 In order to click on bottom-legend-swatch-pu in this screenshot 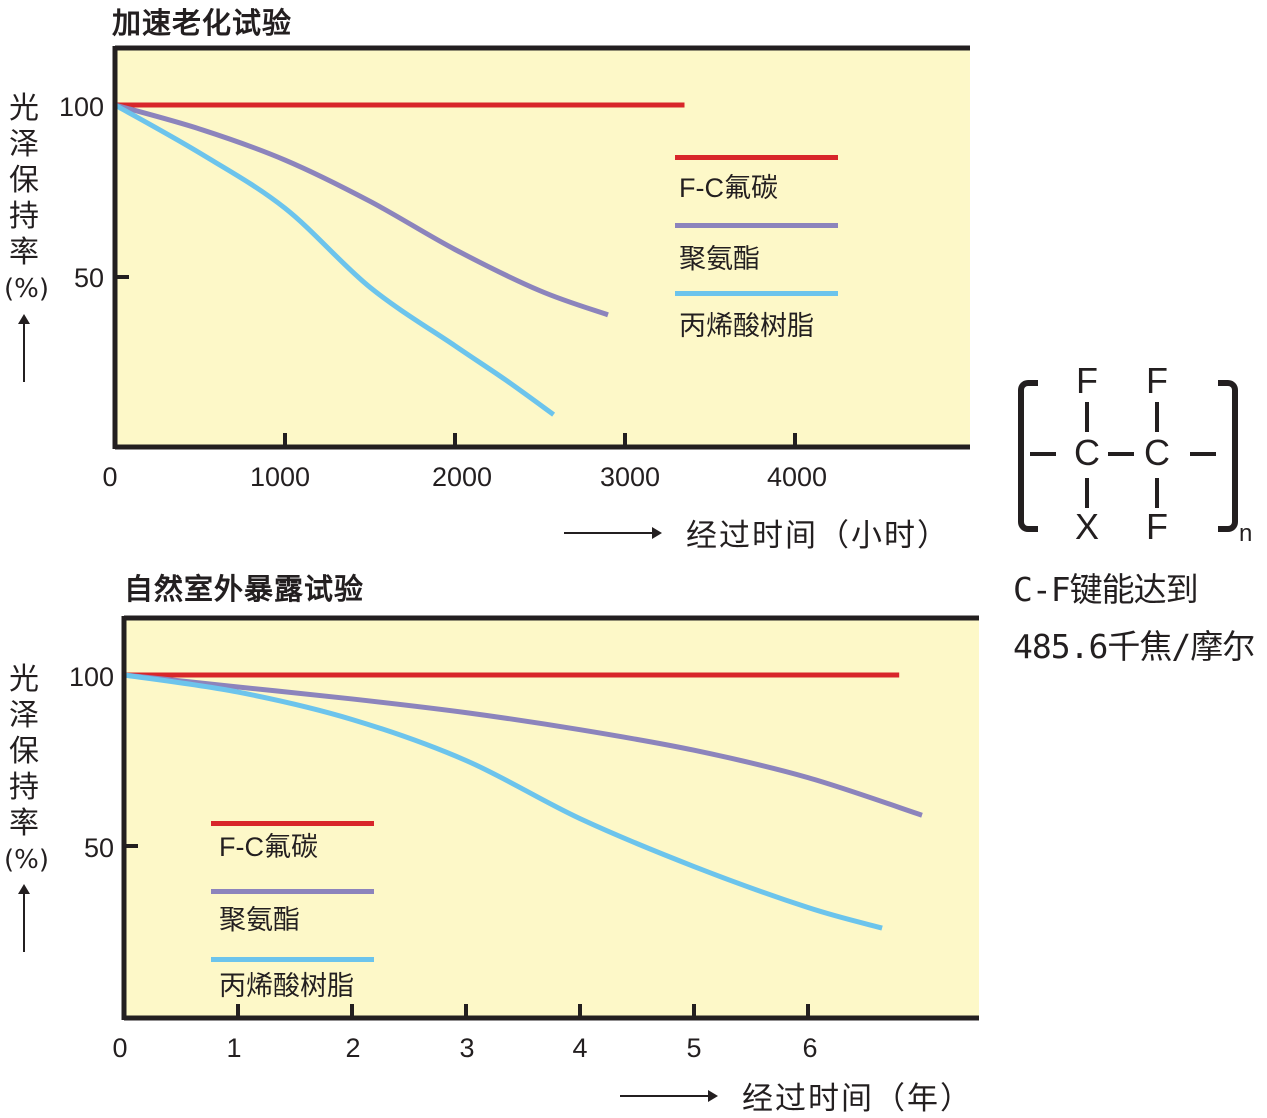, I will do `click(292, 891)`.